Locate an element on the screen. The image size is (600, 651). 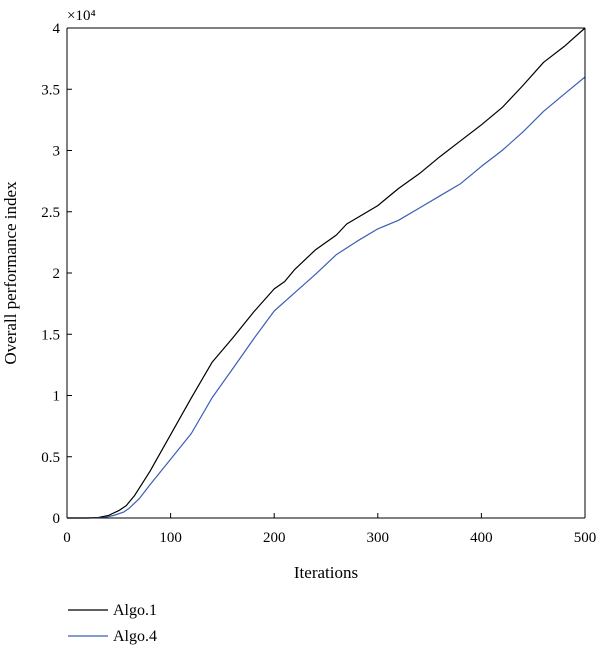
legend: Algo.1 Algo.4 is located at coordinates (112, 623).